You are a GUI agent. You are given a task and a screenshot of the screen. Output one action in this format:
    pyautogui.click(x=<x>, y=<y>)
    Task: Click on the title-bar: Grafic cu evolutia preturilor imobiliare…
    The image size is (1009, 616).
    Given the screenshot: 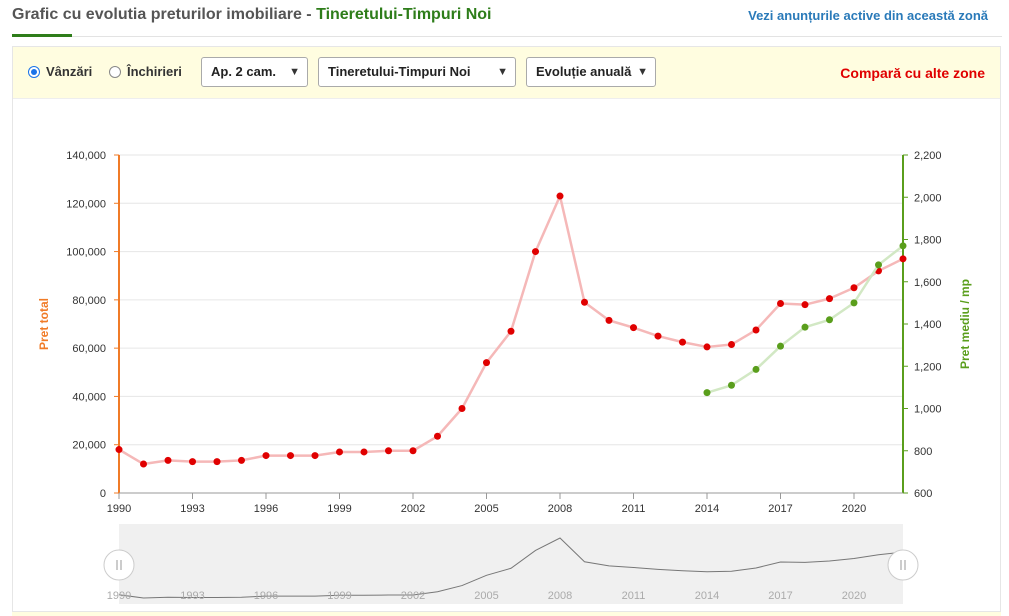 What is the action you would take?
    pyautogui.click(x=507, y=18)
    